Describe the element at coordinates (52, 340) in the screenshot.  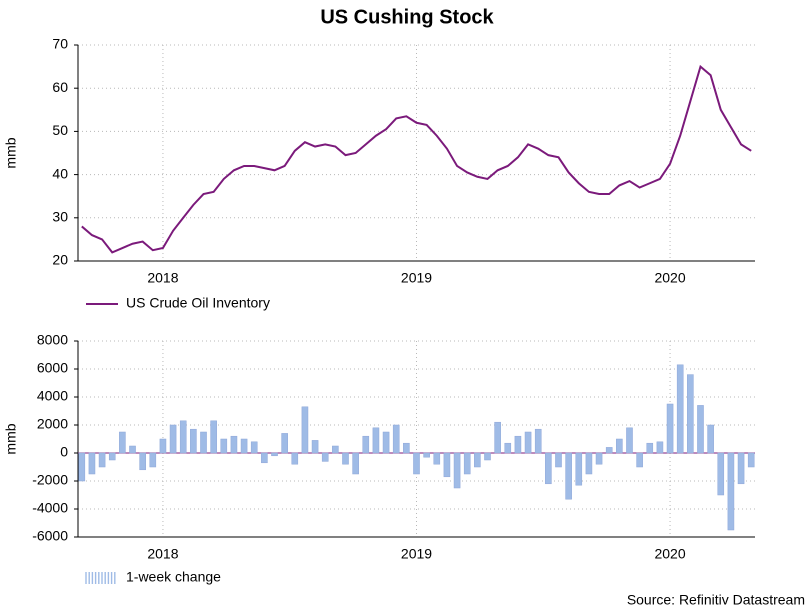
I see `y-tick-label: 8000` at that location.